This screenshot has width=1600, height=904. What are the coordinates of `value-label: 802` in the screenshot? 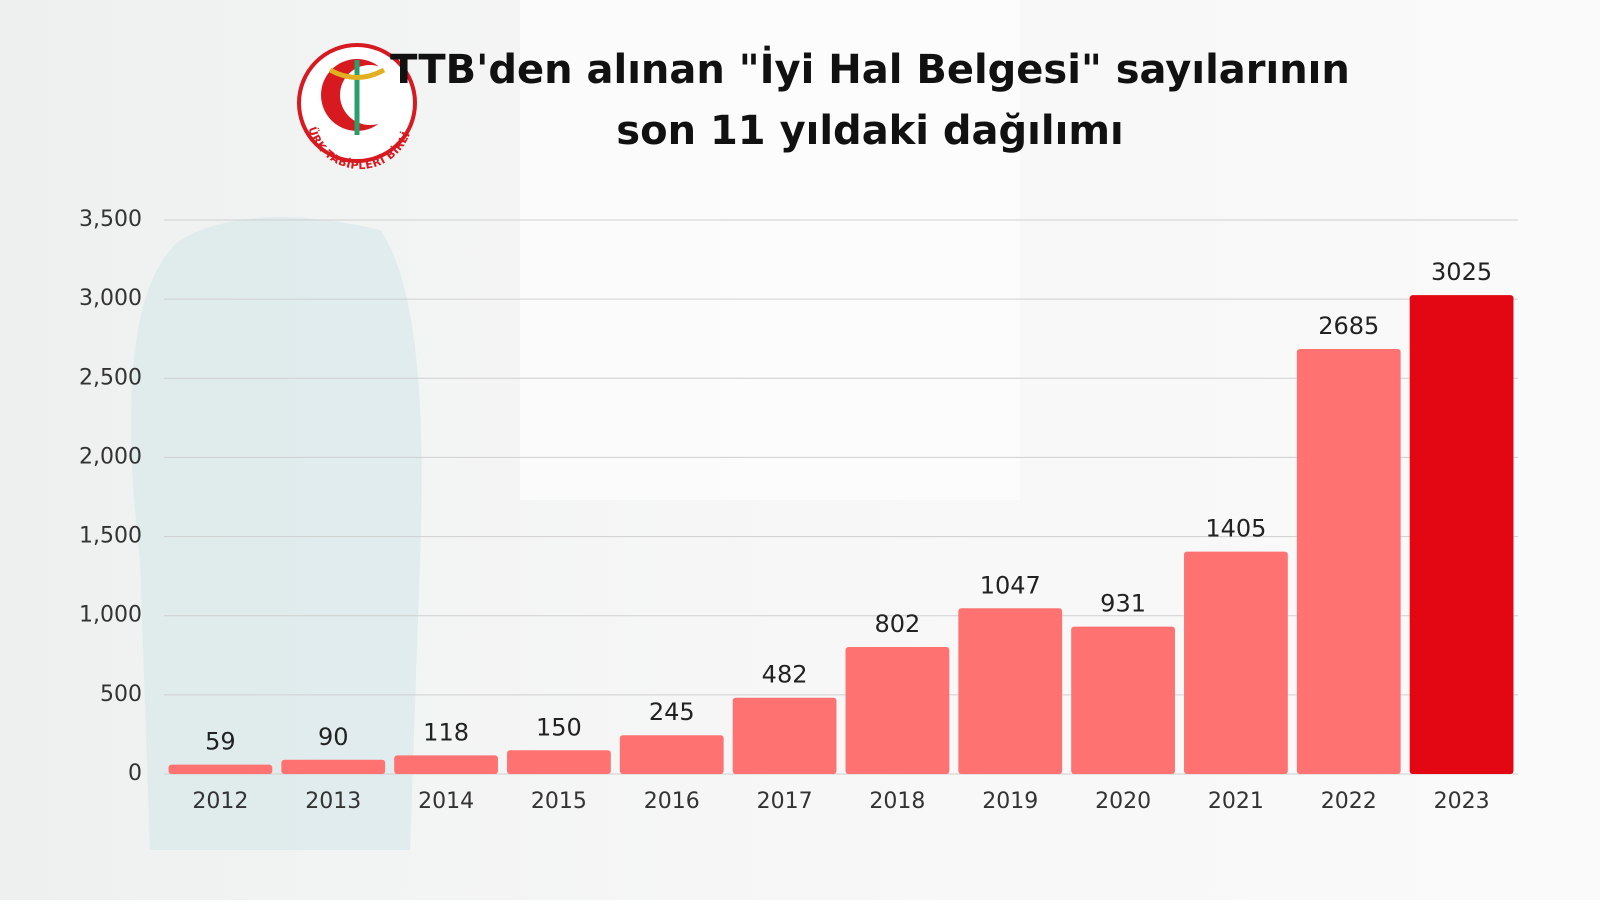 It's located at (898, 624).